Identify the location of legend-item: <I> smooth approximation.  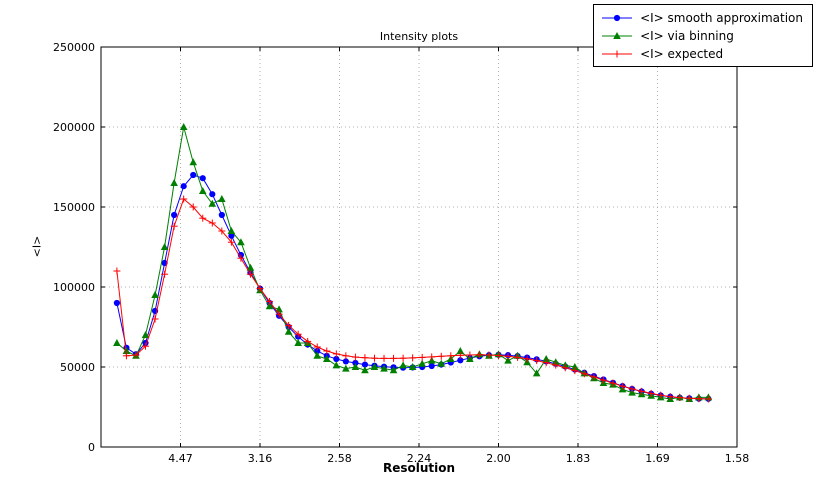
(701, 17).